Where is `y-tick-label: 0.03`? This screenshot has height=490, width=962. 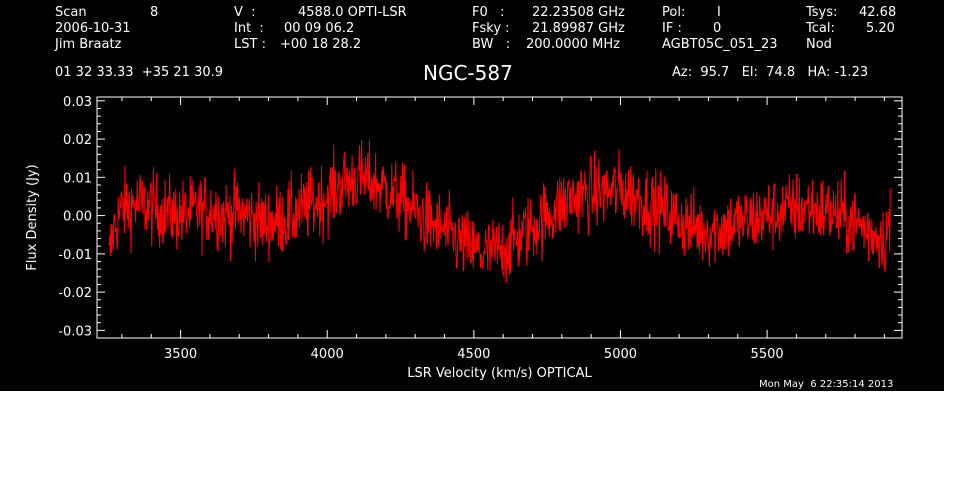
y-tick-label: 0.03 is located at coordinates (77, 102).